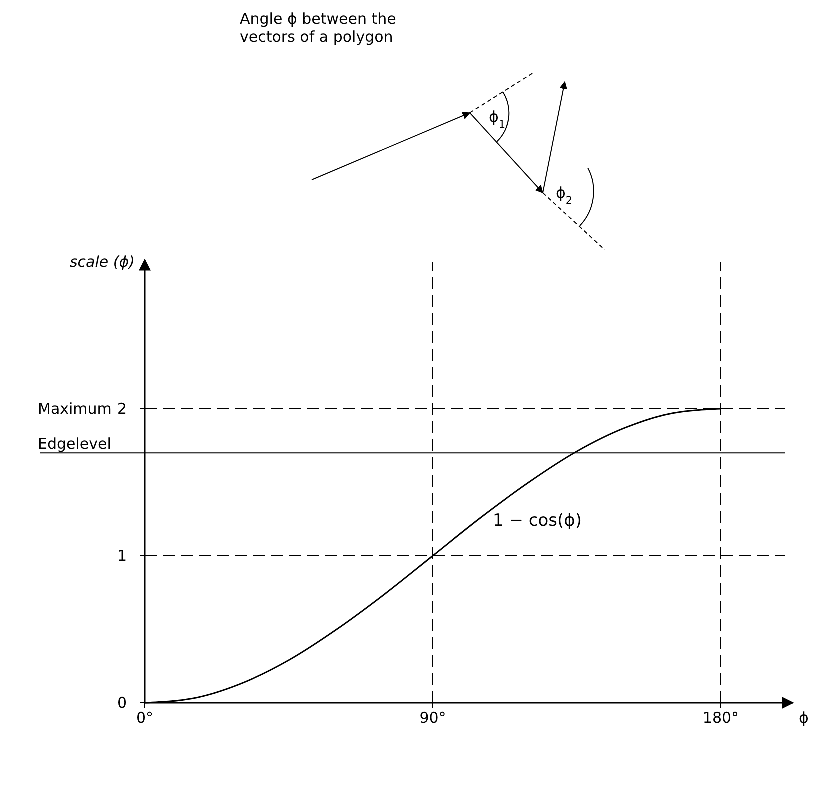  What do you see at coordinates (319, 28) in the screenshot?
I see `text: Angle ϕ between the vectors of a polygon` at bounding box center [319, 28].